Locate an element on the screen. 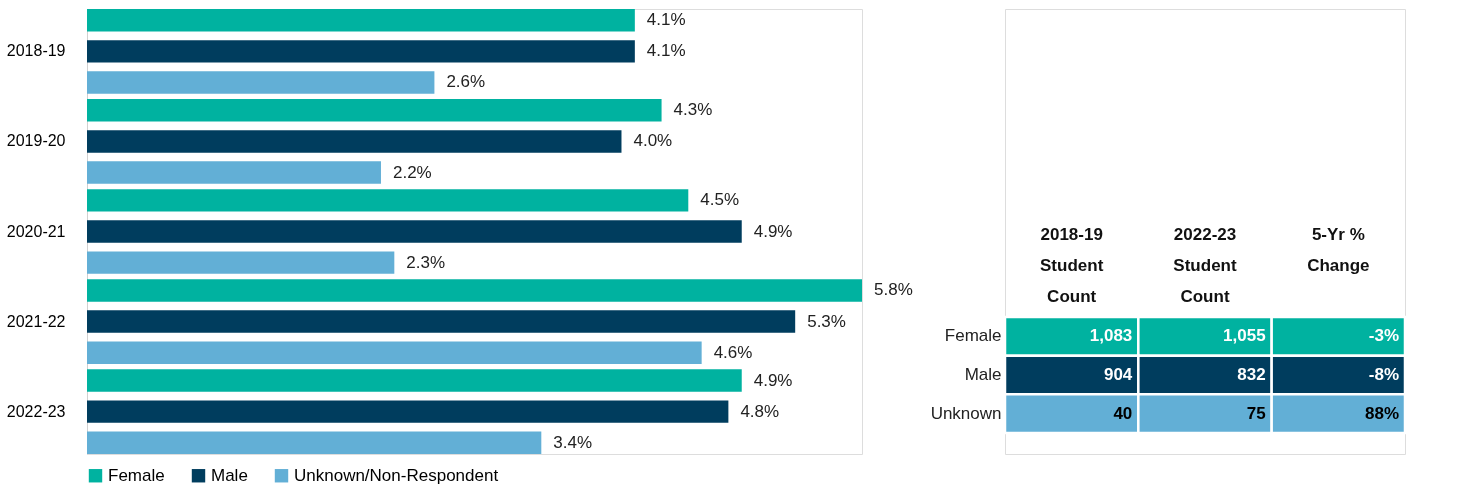 Image resolution: width=1467 pixels, height=492 pixels. category-label: 2018-19 Student Count is located at coordinates (1072, 265).